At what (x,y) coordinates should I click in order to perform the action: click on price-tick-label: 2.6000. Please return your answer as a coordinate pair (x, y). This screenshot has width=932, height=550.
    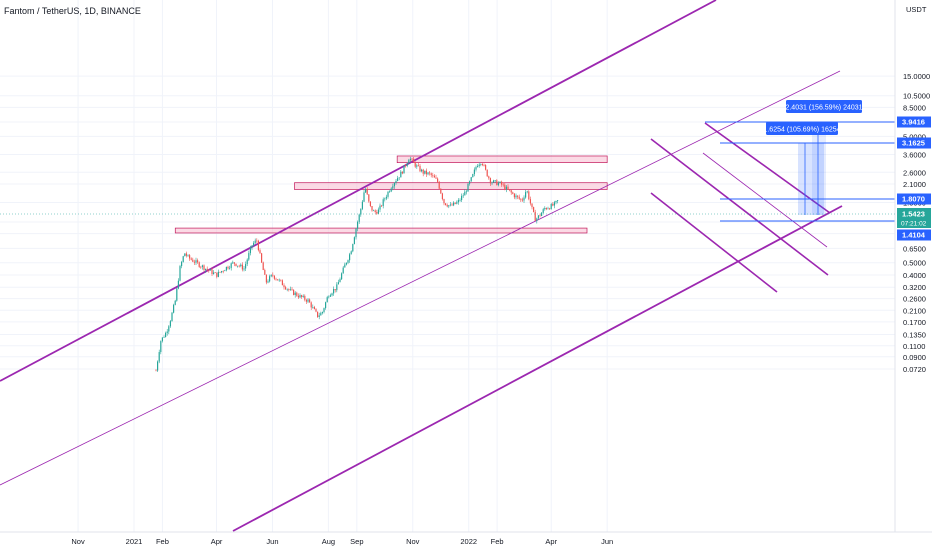
    Looking at the image, I should click on (914, 172).